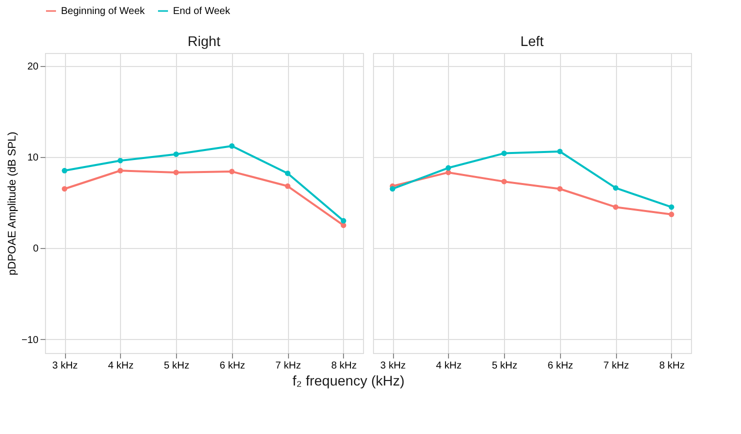 This screenshot has width=741, height=434. What do you see at coordinates (103, 11) in the screenshot?
I see `legend-label: Beginning of Week` at bounding box center [103, 11].